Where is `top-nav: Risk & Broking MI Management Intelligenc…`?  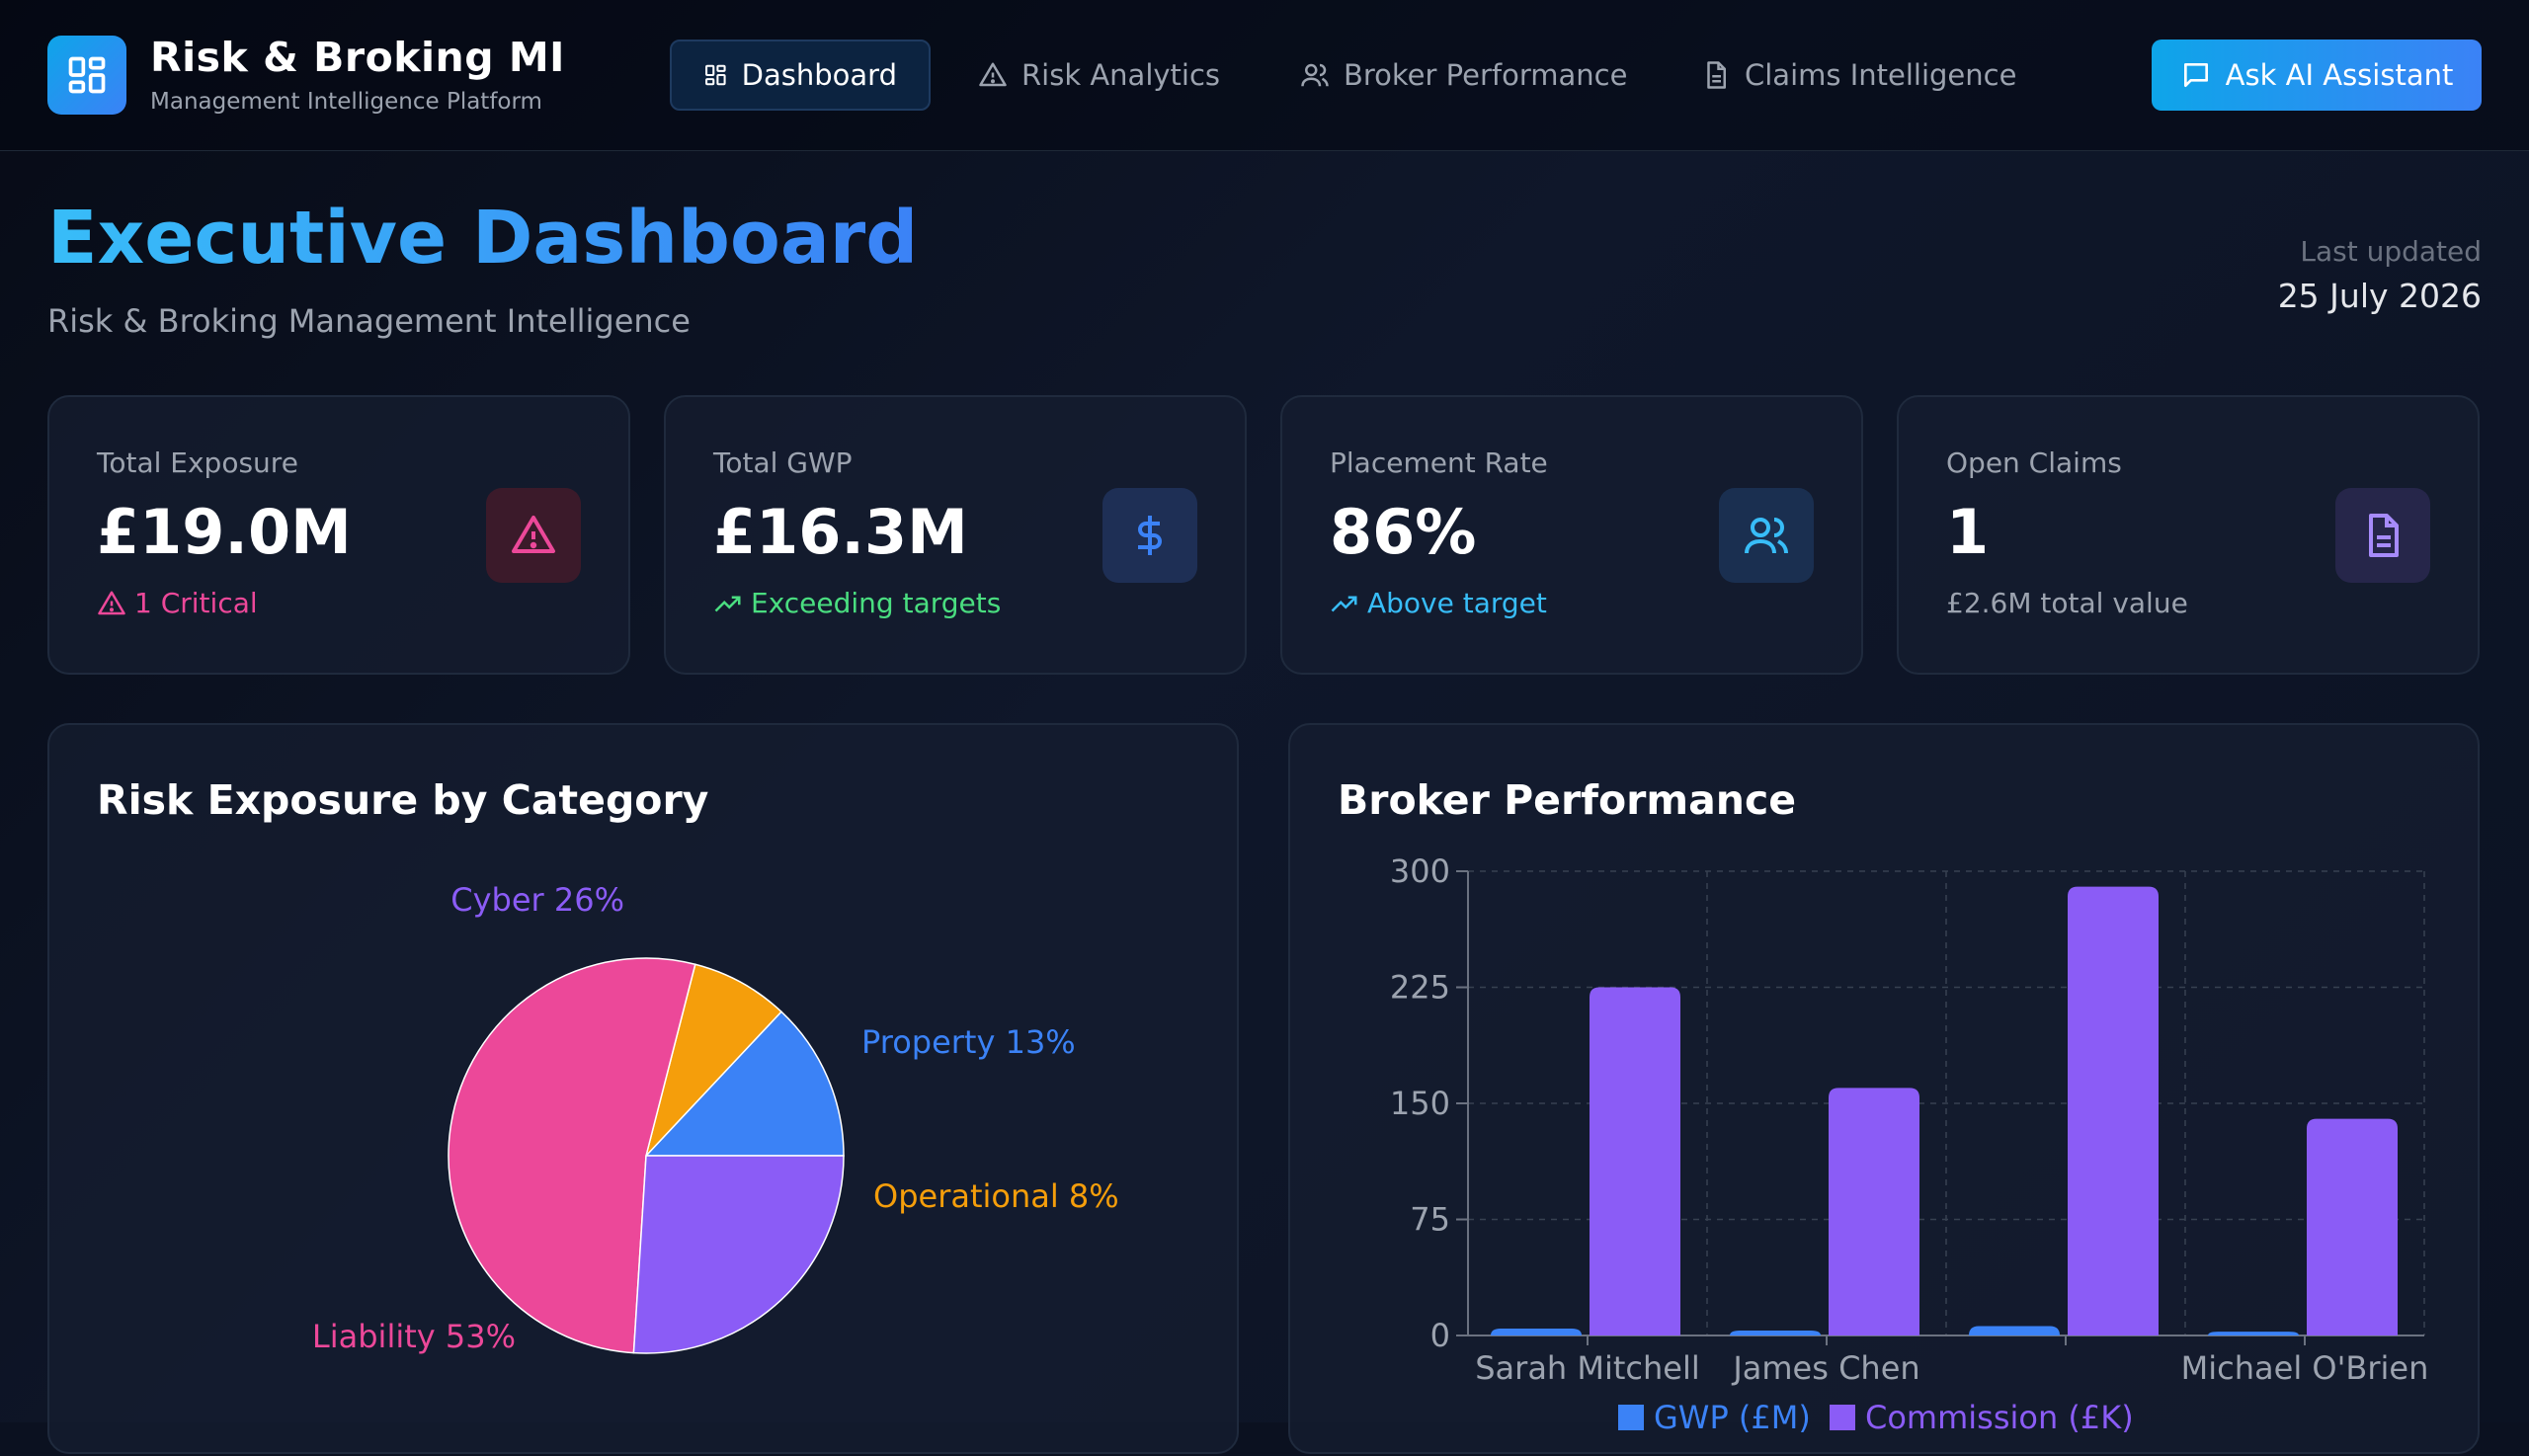
top-nav: Risk & Broking MI Management Intelligenc… is located at coordinates (1264, 75).